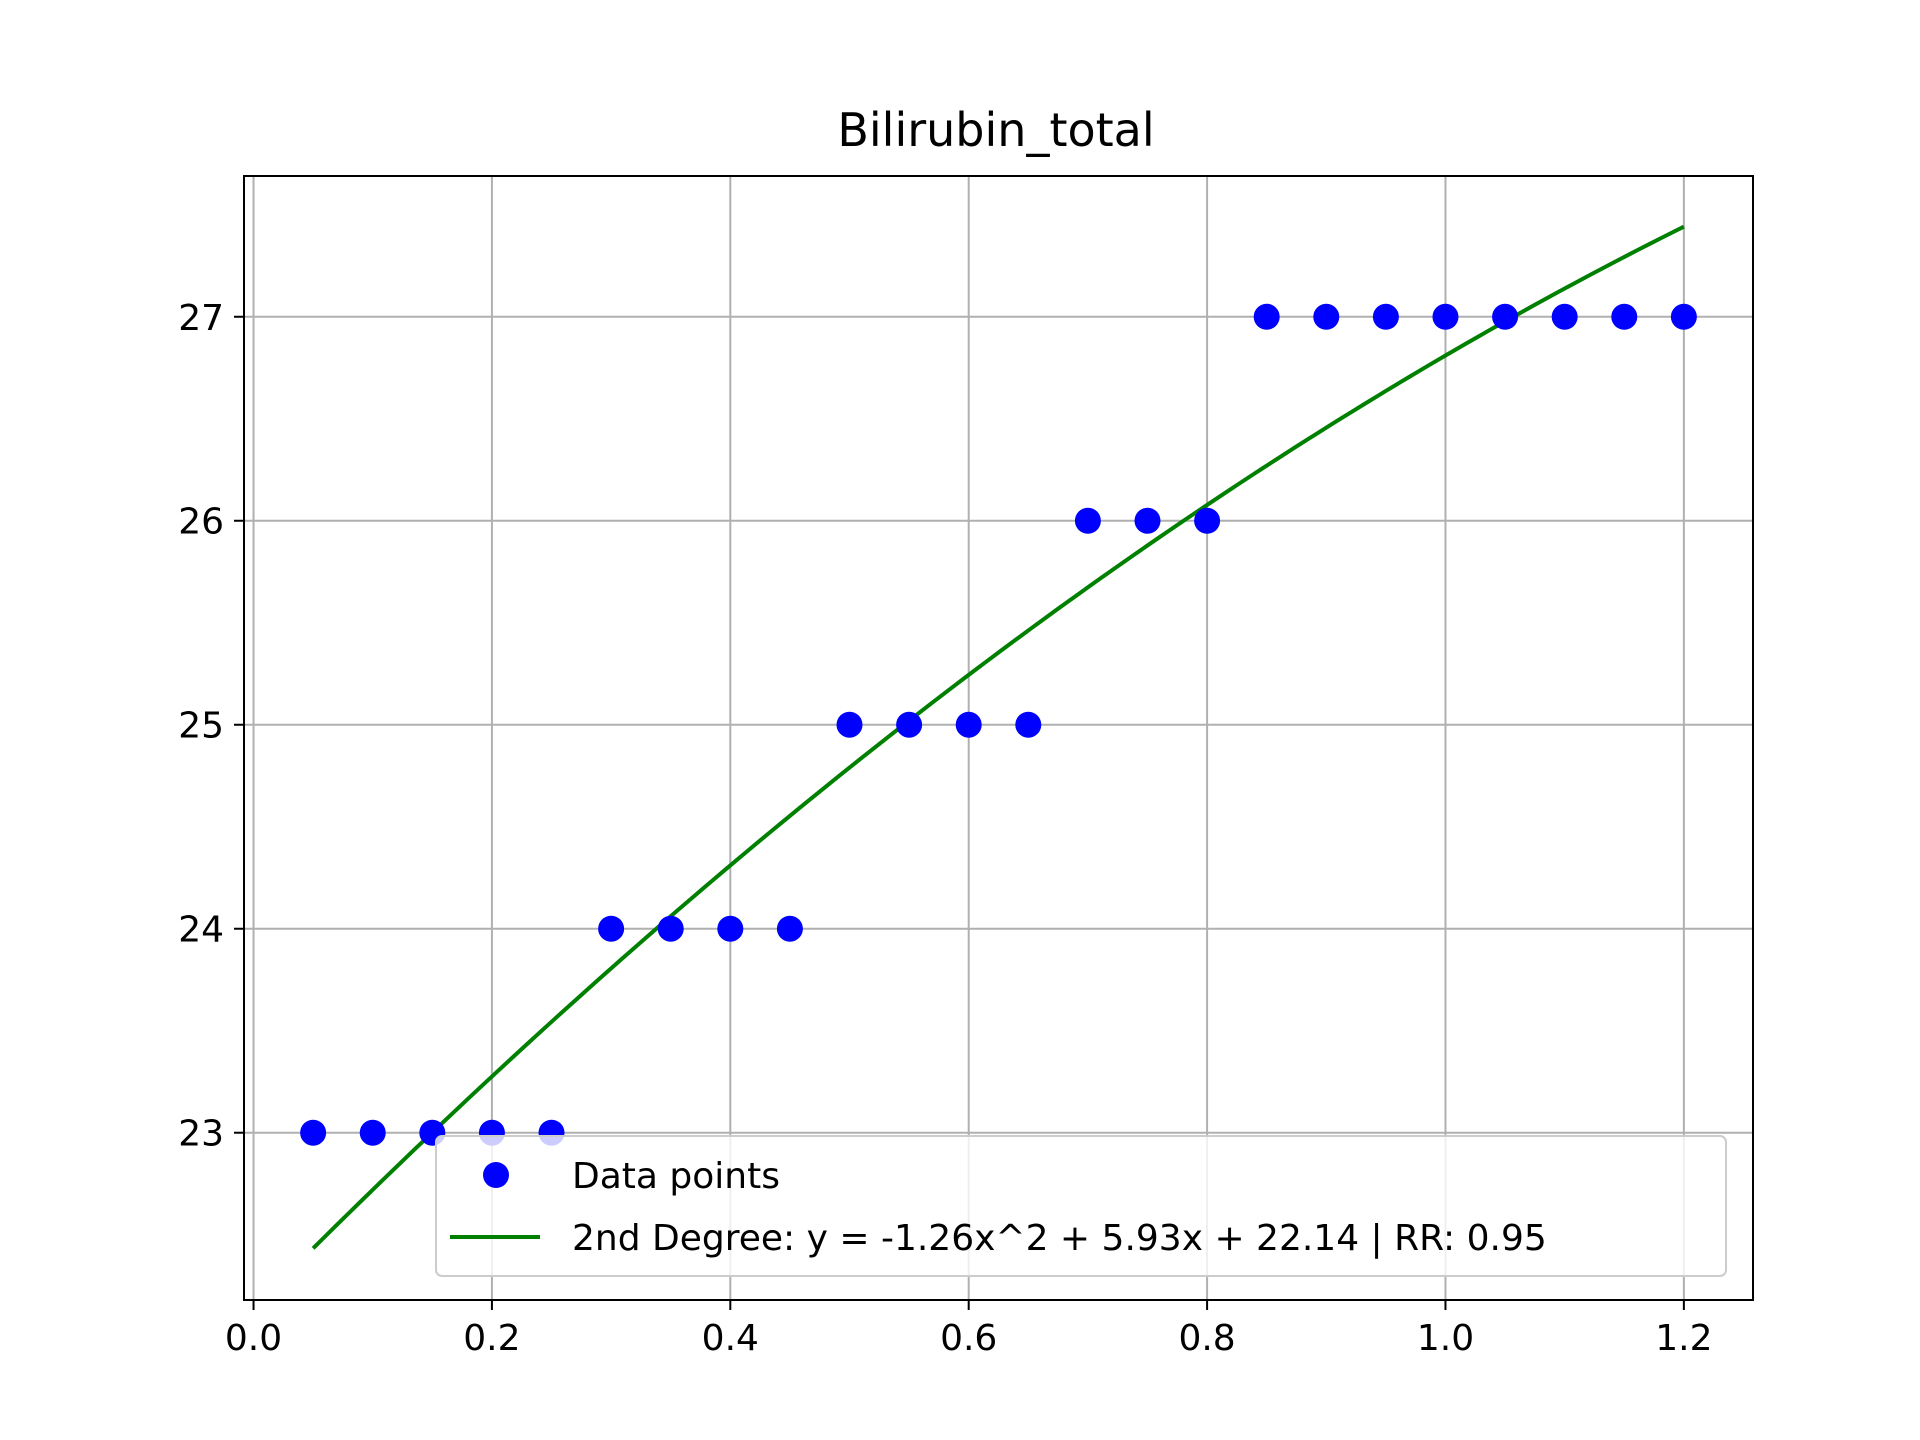 Image resolution: width=1920 pixels, height=1440 pixels. What do you see at coordinates (201, 318) in the screenshot?
I see `y-tick-label: 27` at bounding box center [201, 318].